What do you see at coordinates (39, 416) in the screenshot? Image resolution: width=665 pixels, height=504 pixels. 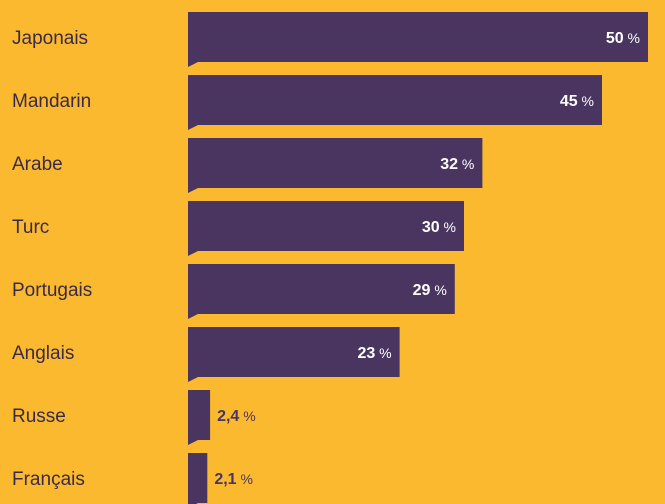 I see `category-label-russe: Russe` at bounding box center [39, 416].